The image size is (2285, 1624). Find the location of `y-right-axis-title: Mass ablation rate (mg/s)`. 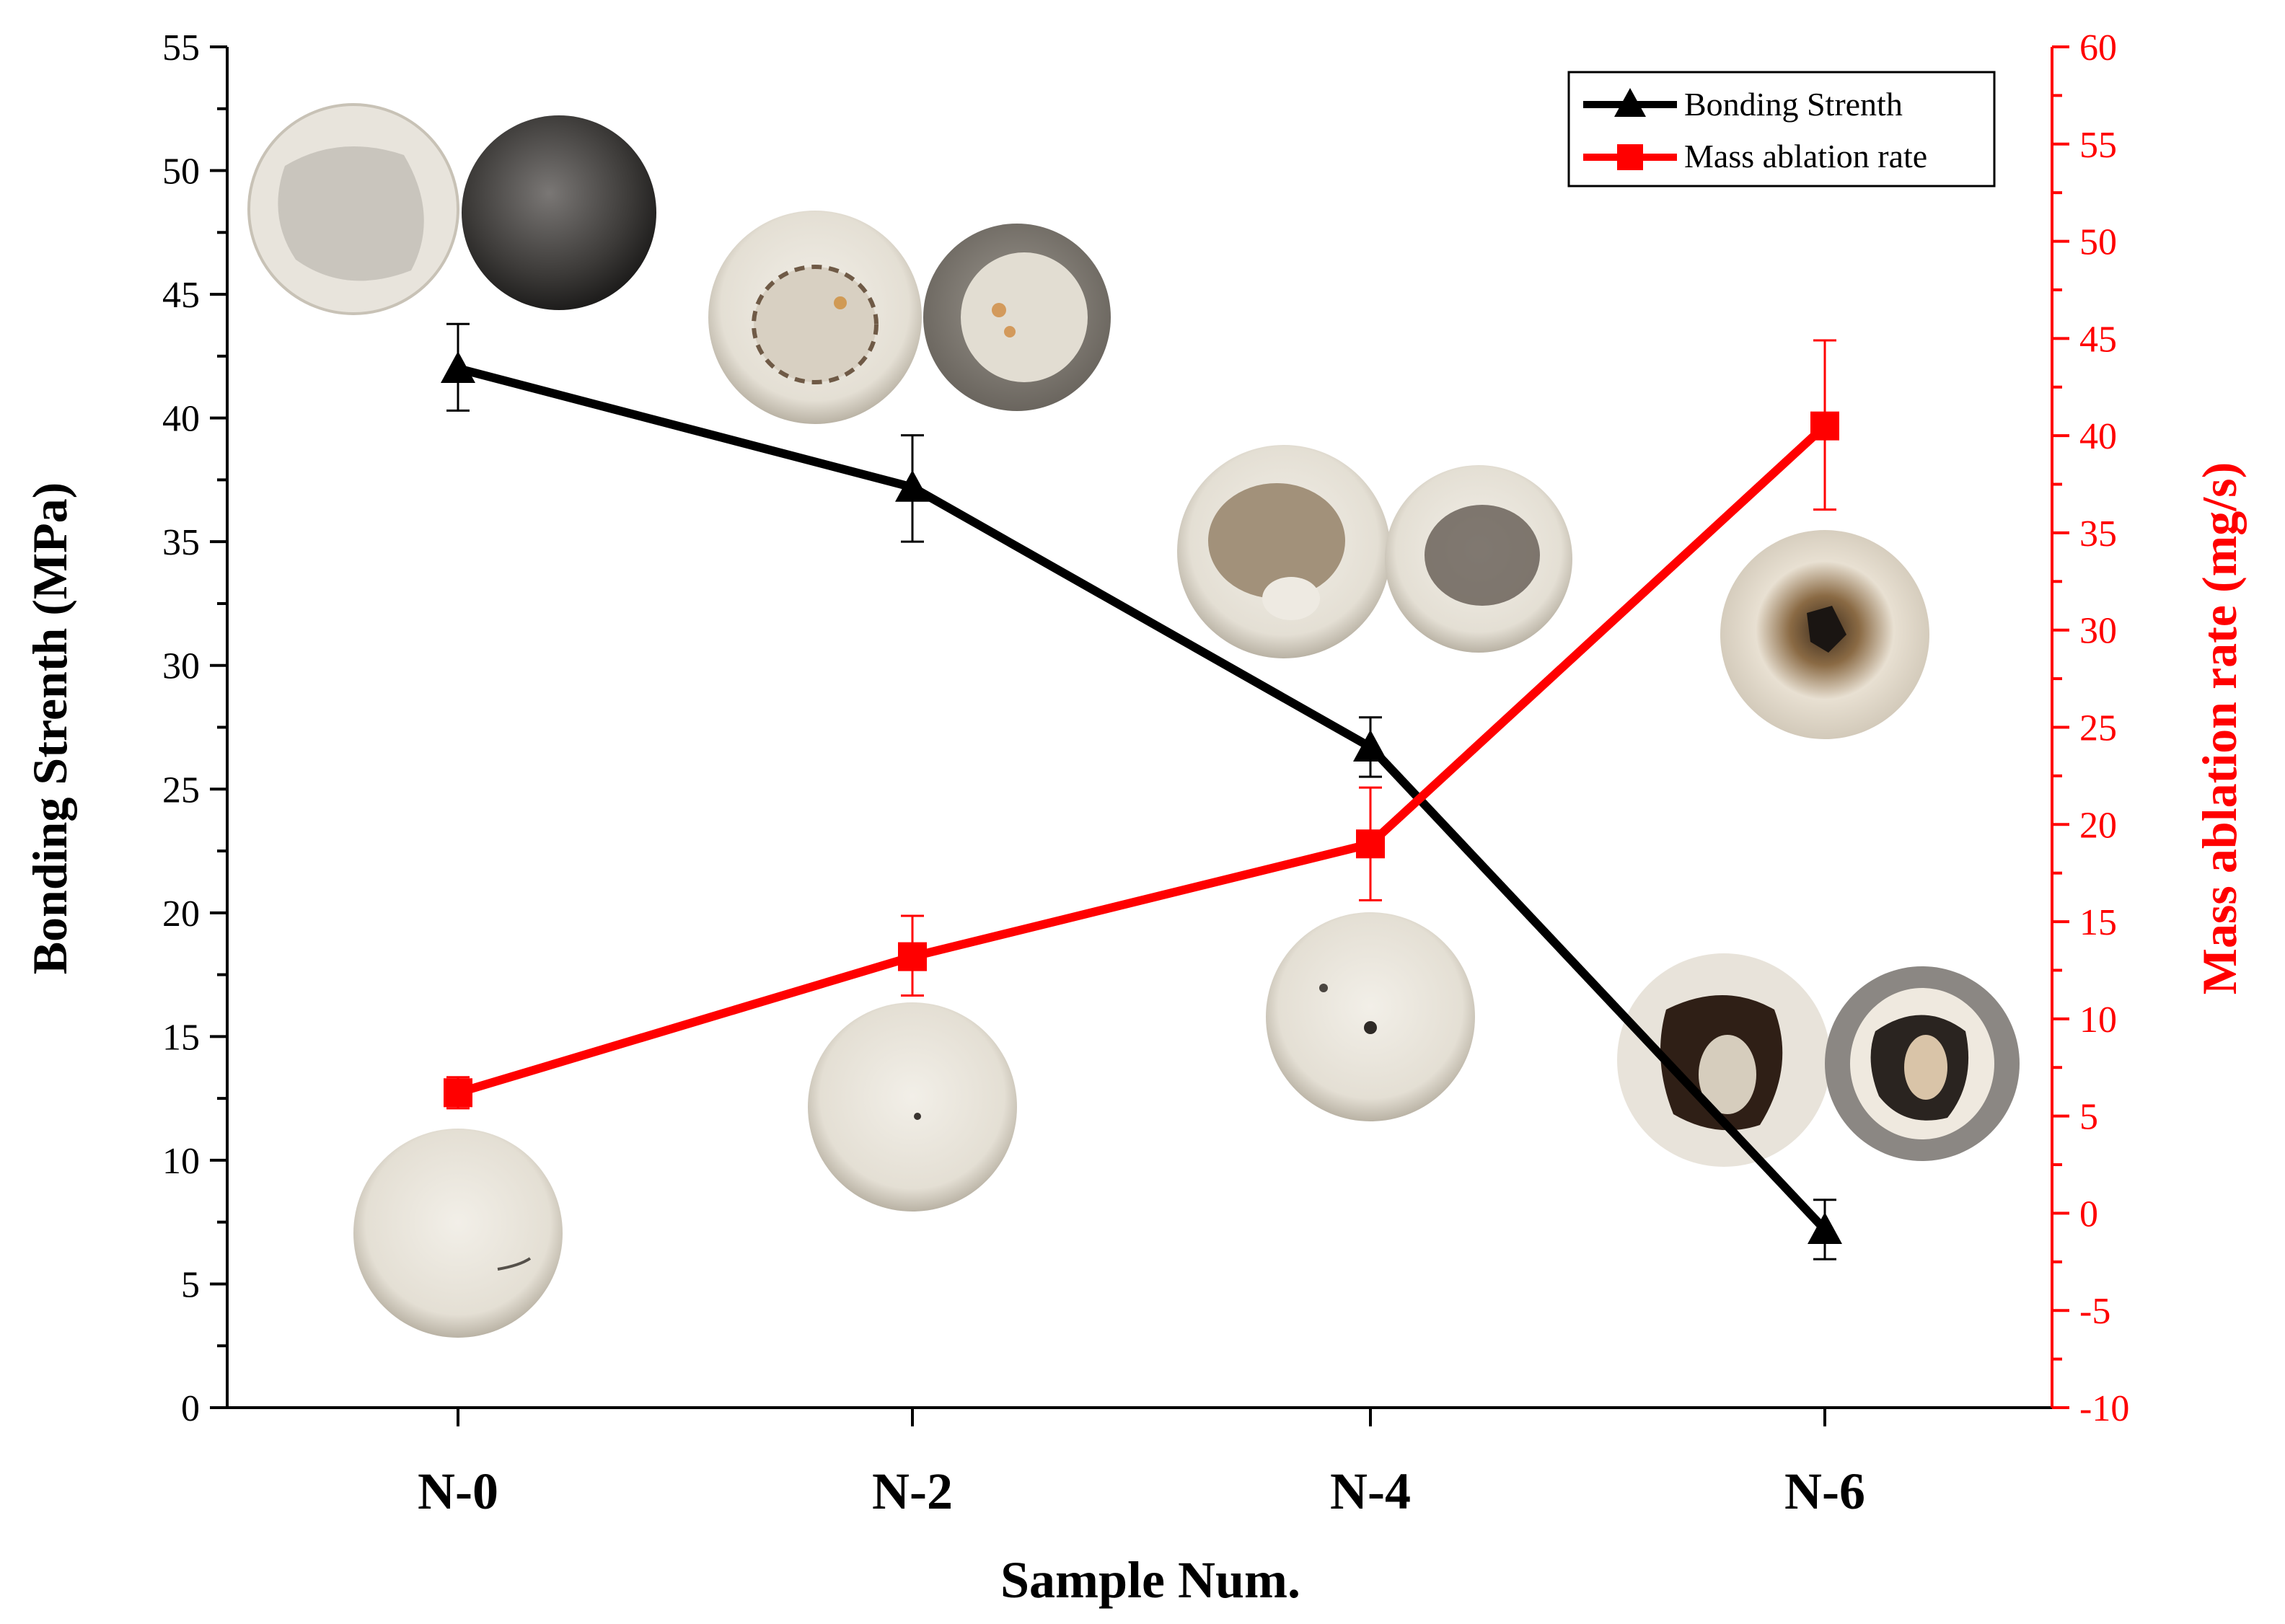

y-right-axis-title: Mass ablation rate (mg/s) is located at coordinates (2219, 728).